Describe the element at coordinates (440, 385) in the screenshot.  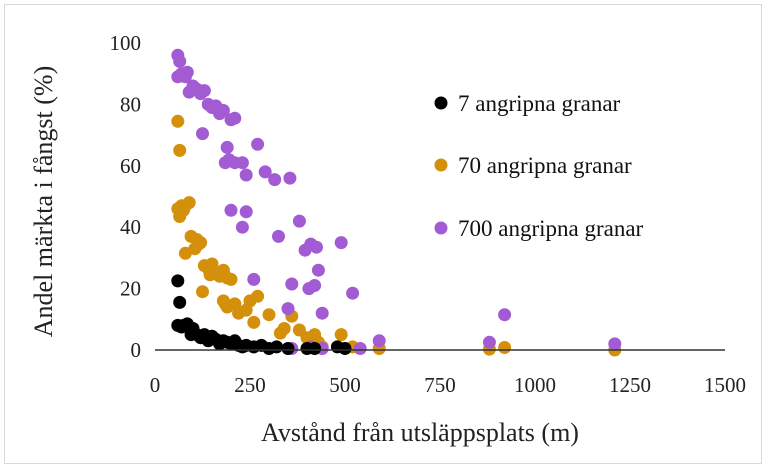
I see `x-tick-label: 750` at that location.